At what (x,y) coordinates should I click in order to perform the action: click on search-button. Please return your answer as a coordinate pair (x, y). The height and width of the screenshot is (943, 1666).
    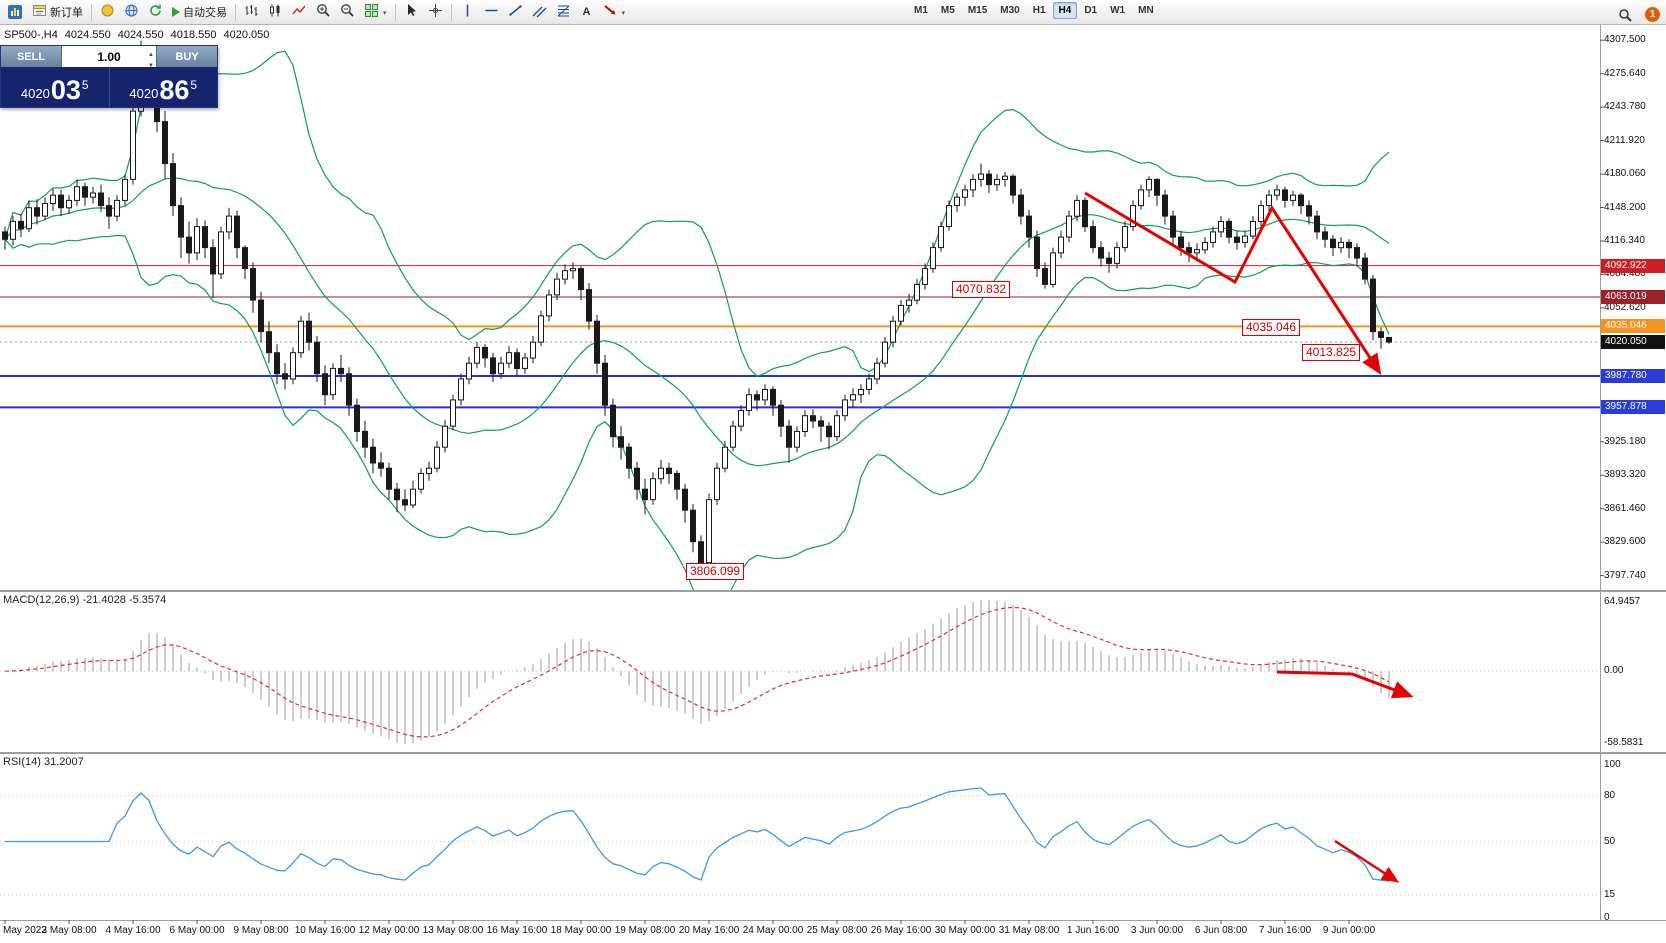
    Looking at the image, I should click on (1625, 14).